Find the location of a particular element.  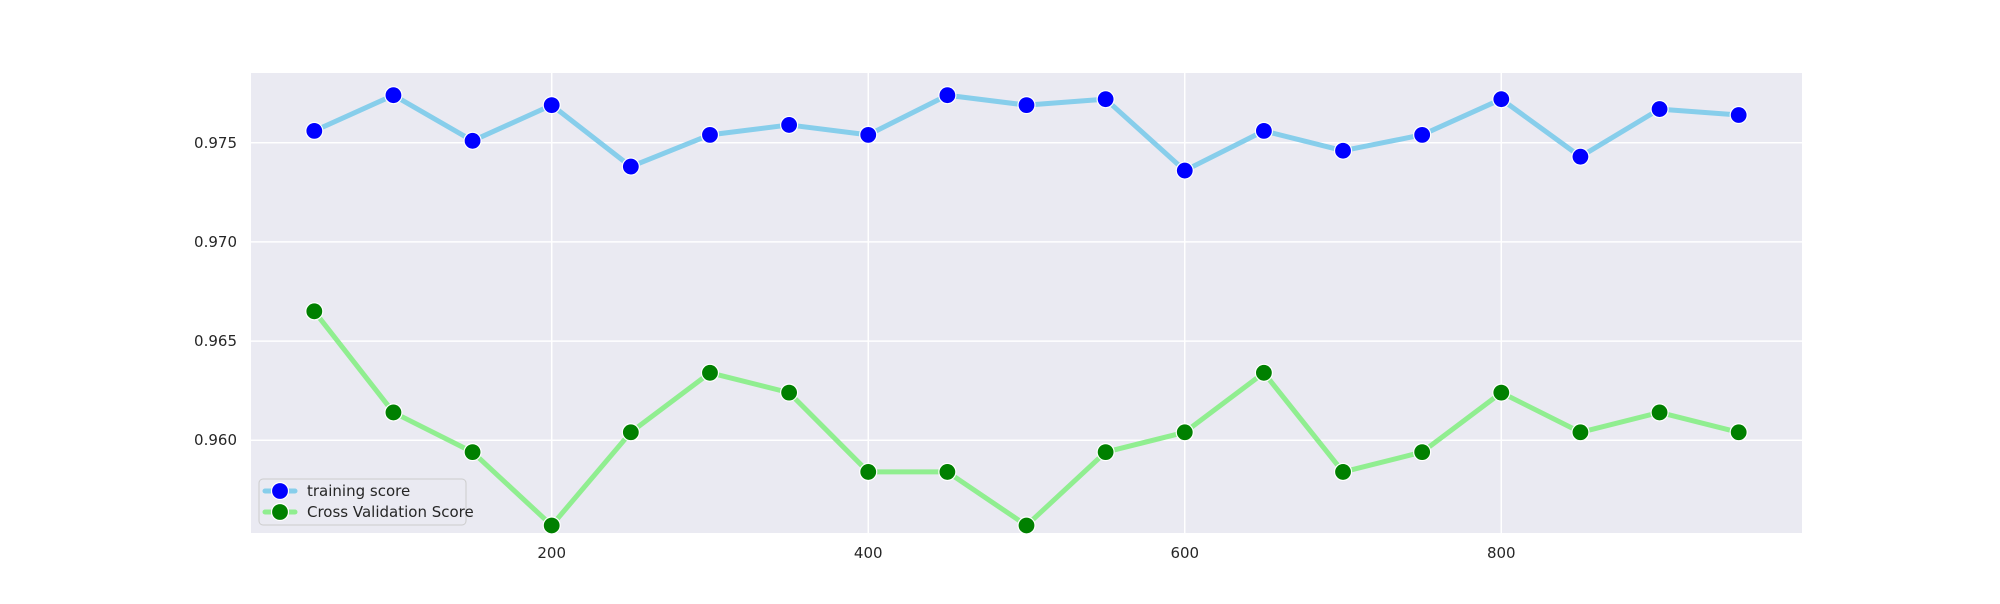

legend: training score Cross Validation Score is located at coordinates (366, 502).